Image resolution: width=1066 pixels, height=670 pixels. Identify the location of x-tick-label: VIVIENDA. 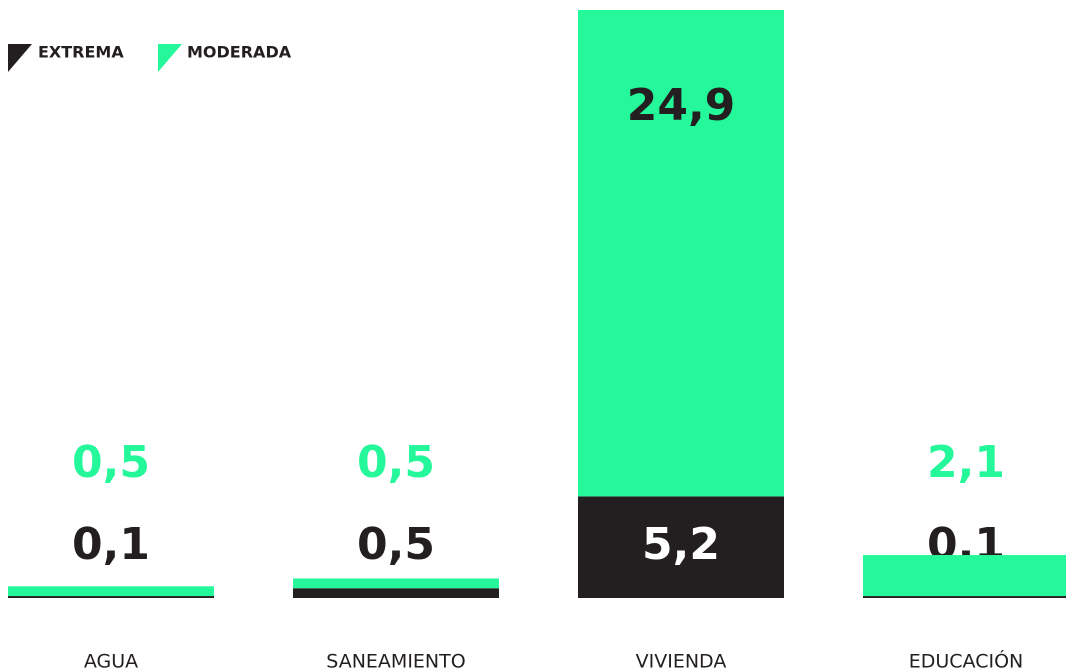
(681, 660).